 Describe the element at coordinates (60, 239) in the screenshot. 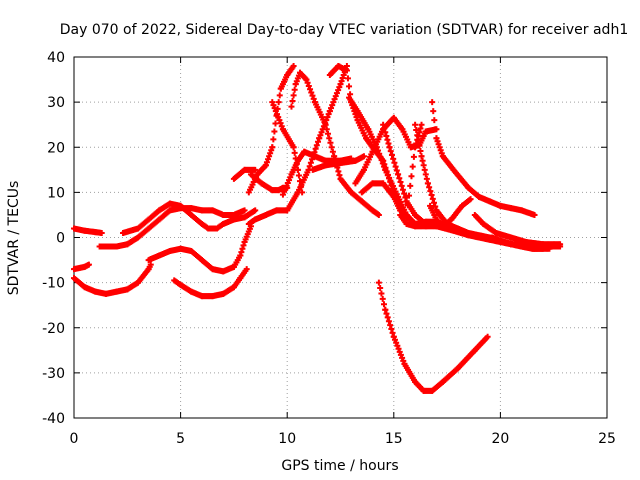

I see `y-tick-label: 0` at that location.